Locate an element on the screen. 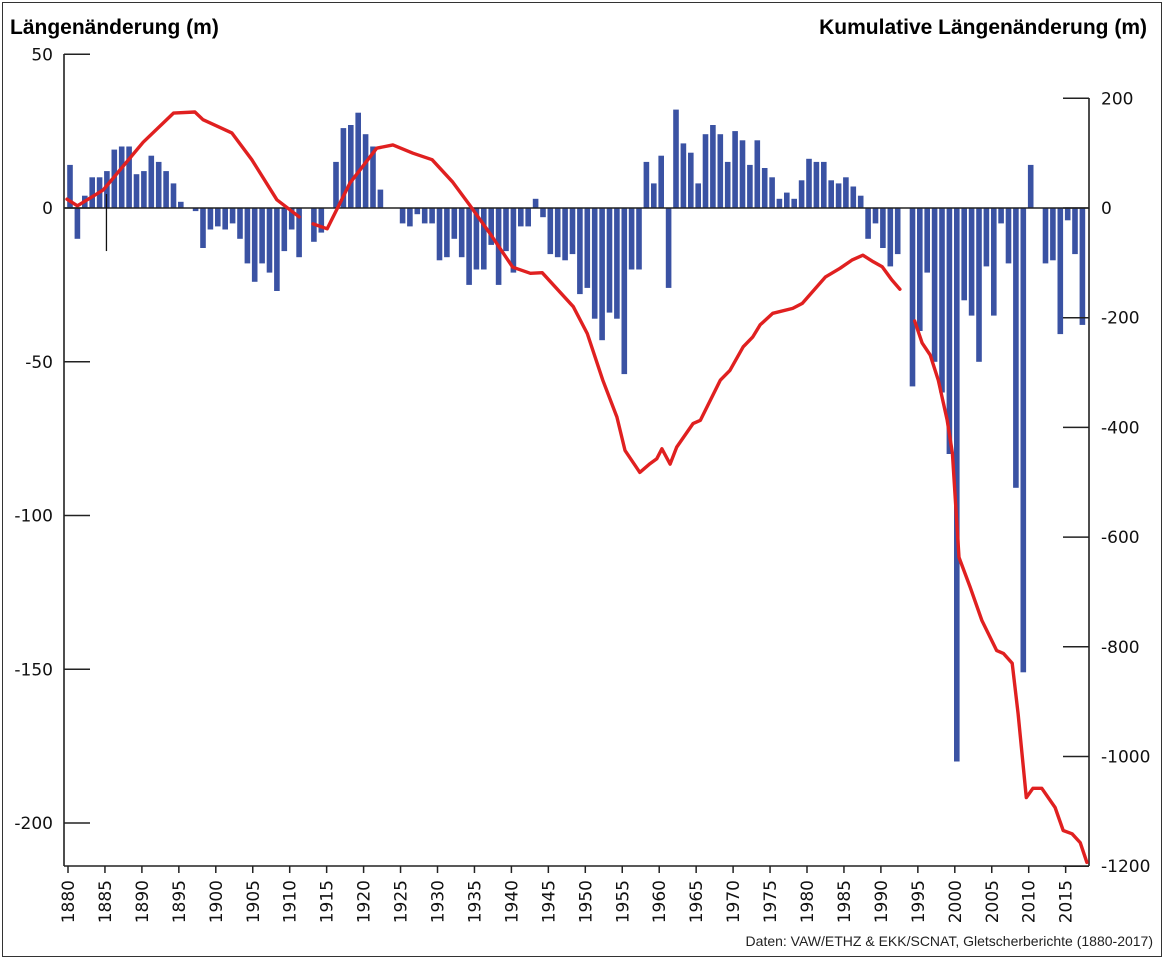 The width and height of the screenshot is (1166, 961). x-tick-label: 1880 is located at coordinates (69, 901).